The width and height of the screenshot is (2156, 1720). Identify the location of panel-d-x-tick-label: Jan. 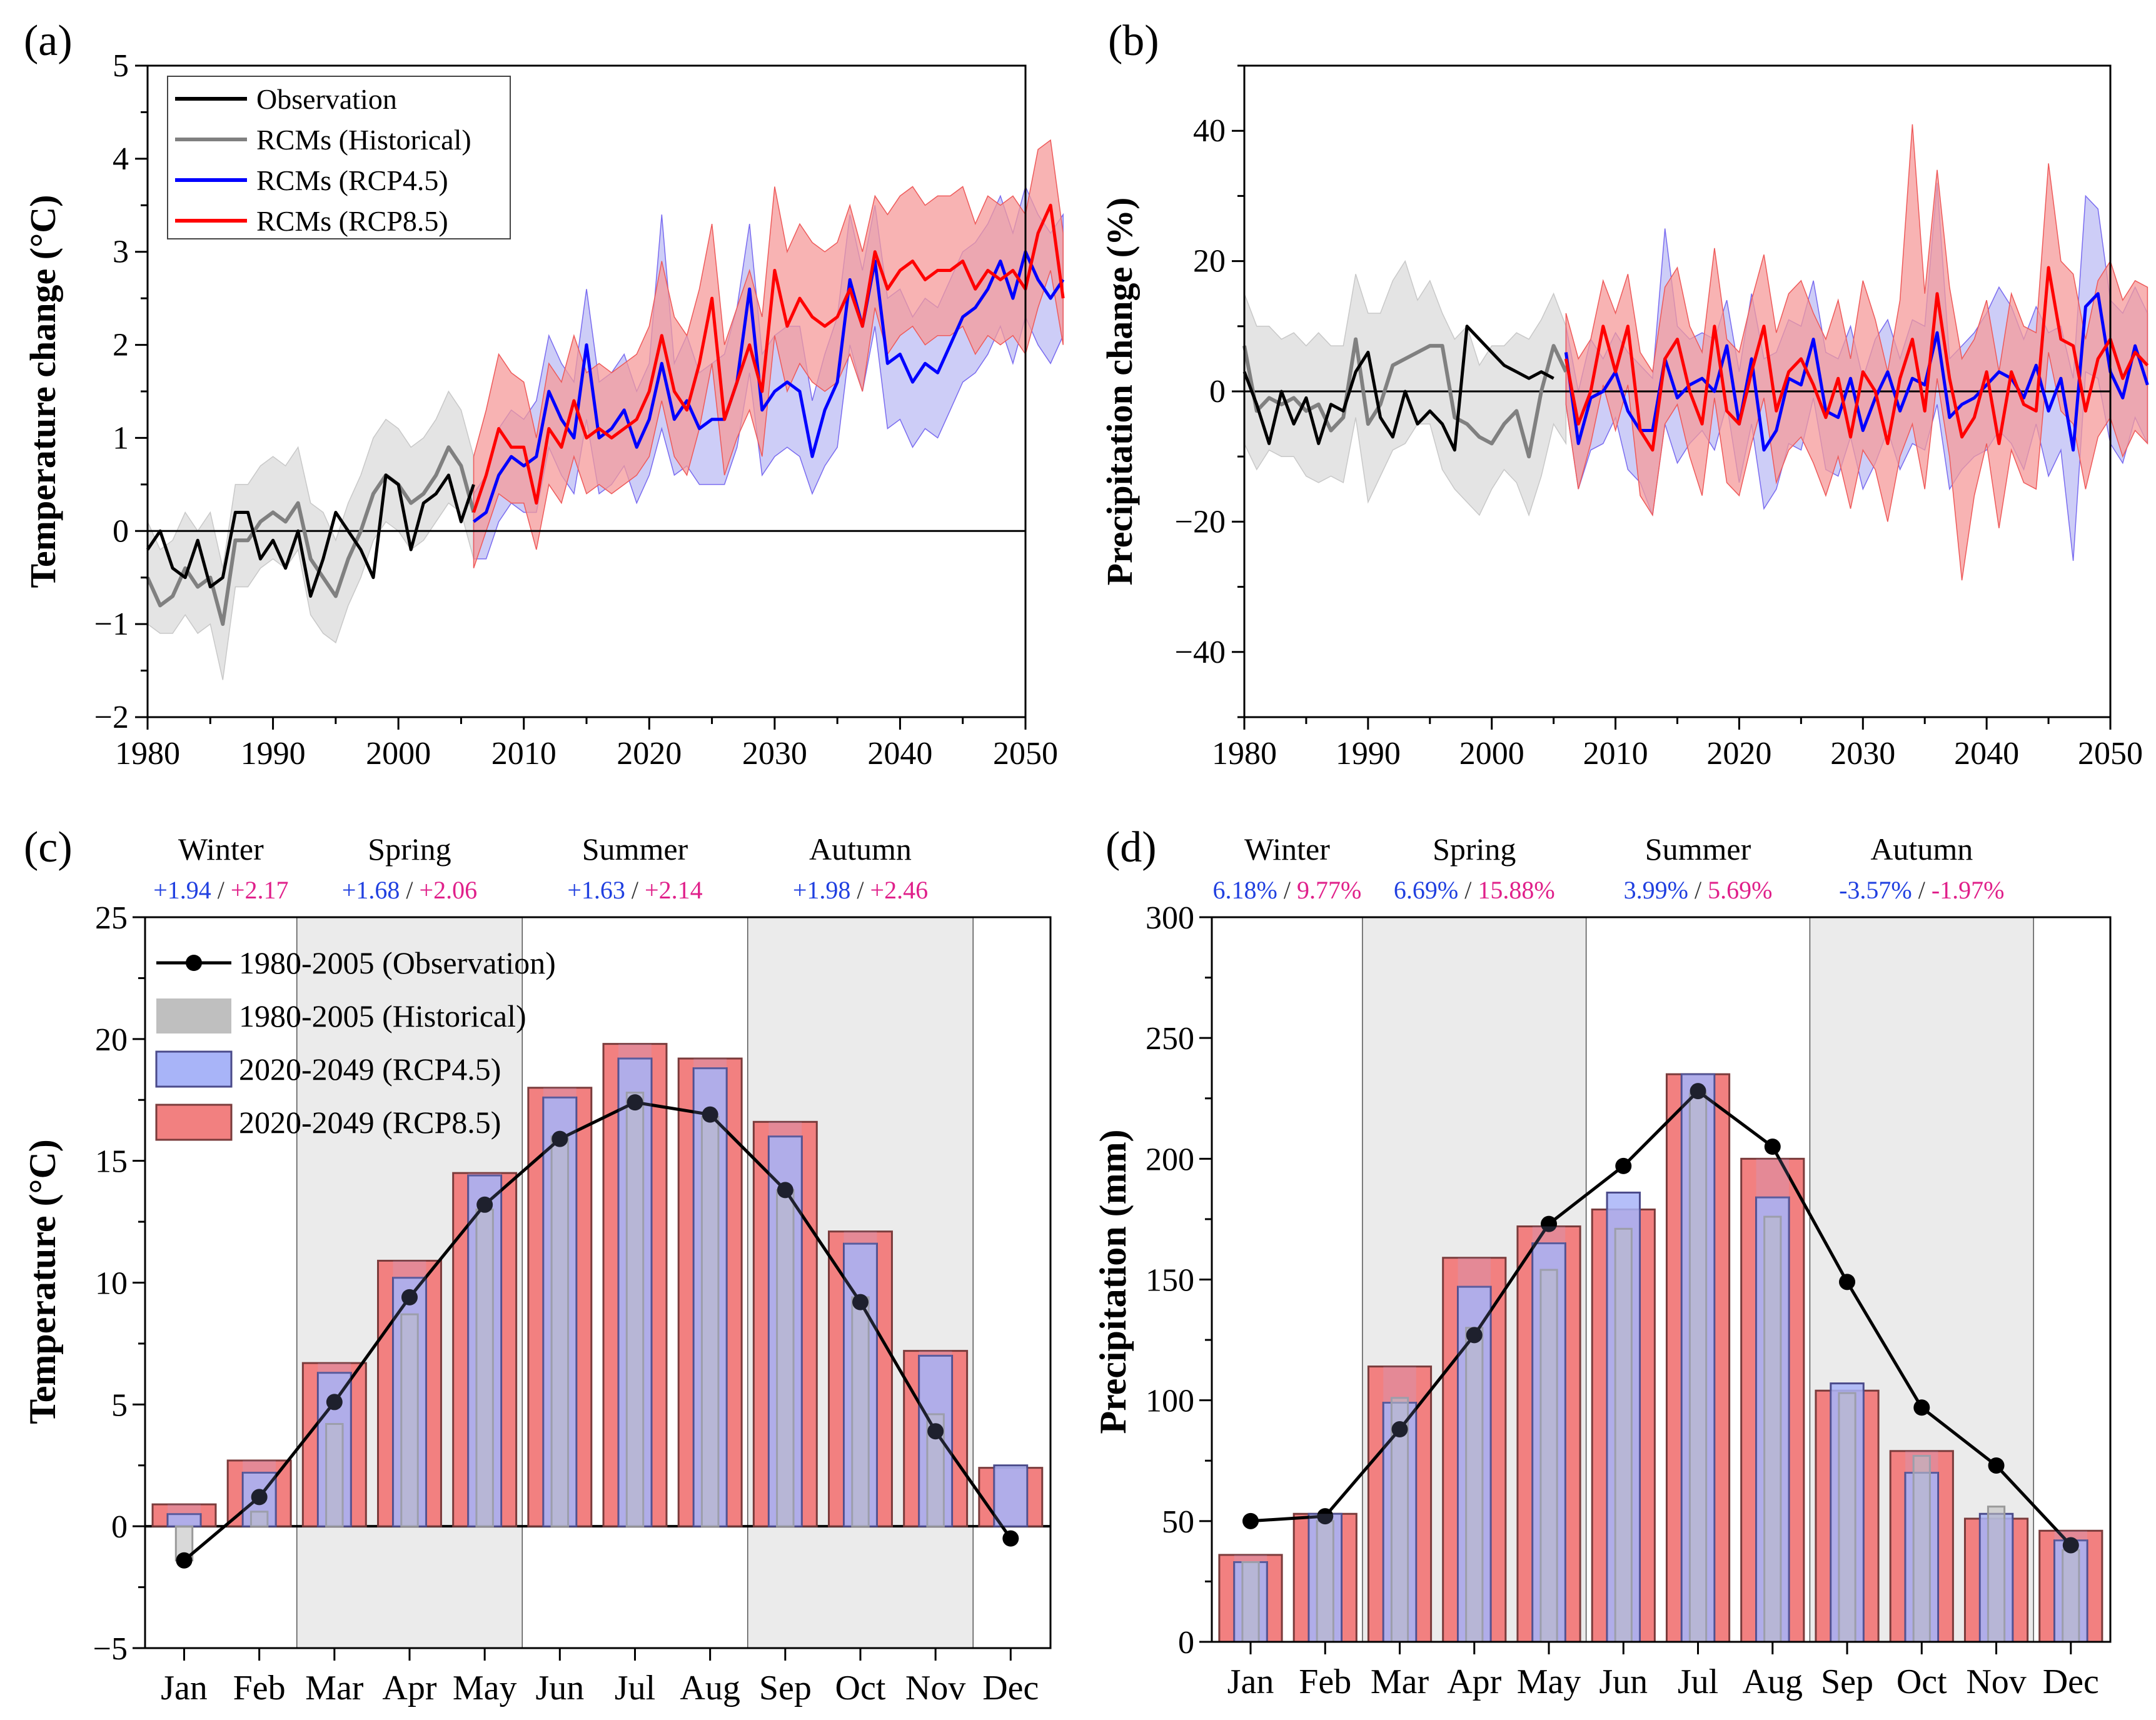
(1250, 1681).